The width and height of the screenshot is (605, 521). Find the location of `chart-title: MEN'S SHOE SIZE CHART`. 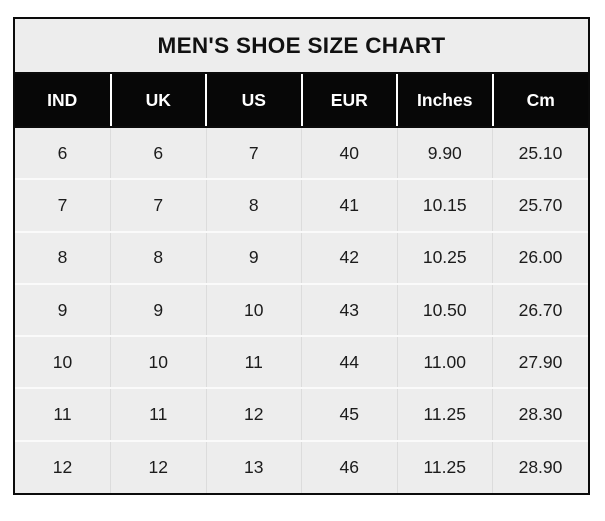

chart-title: MEN'S SHOE SIZE CHART is located at coordinates (301, 46).